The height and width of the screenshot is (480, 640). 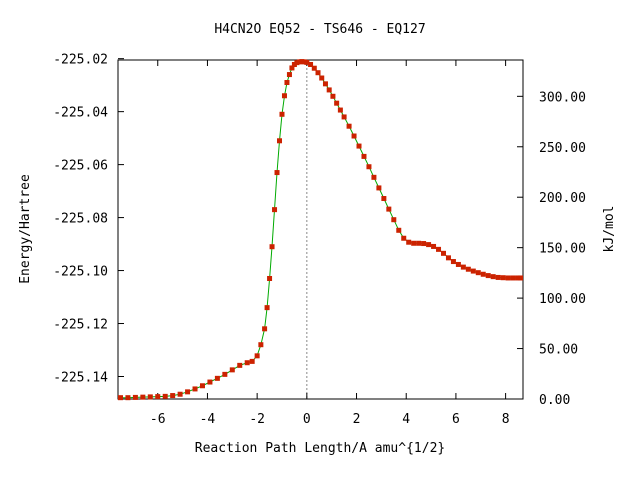 What do you see at coordinates (257, 419) in the screenshot?
I see `x-tick-label: -2` at bounding box center [257, 419].